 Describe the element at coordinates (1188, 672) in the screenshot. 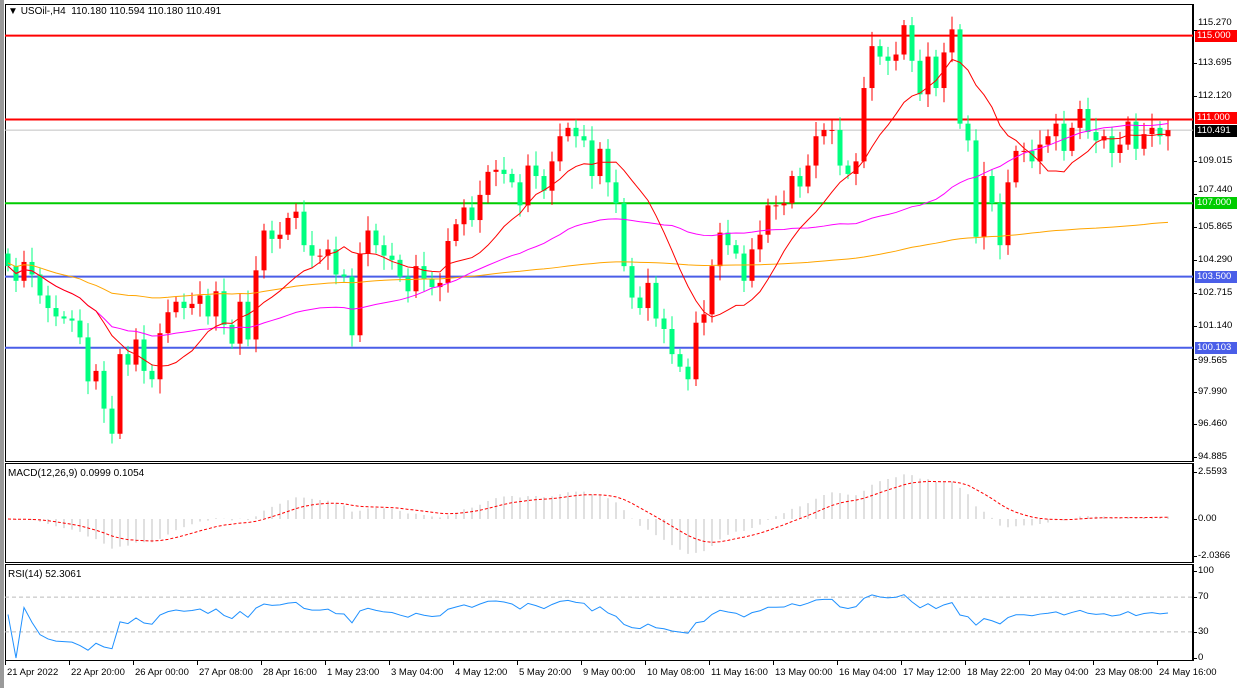

I see `time-label: 24 May 16:00` at that location.